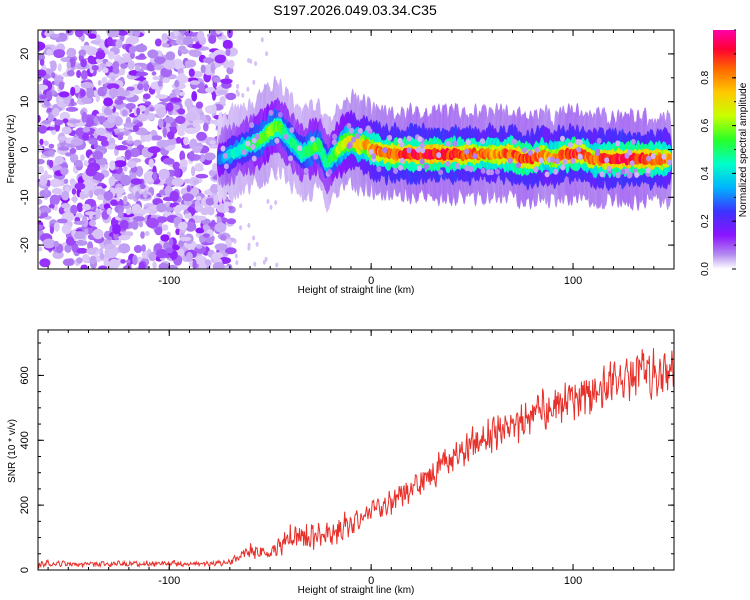 This screenshot has height=600, width=750. Describe the element at coordinates (25, 375) in the screenshot. I see `snr-y-tick-label: 600` at that location.